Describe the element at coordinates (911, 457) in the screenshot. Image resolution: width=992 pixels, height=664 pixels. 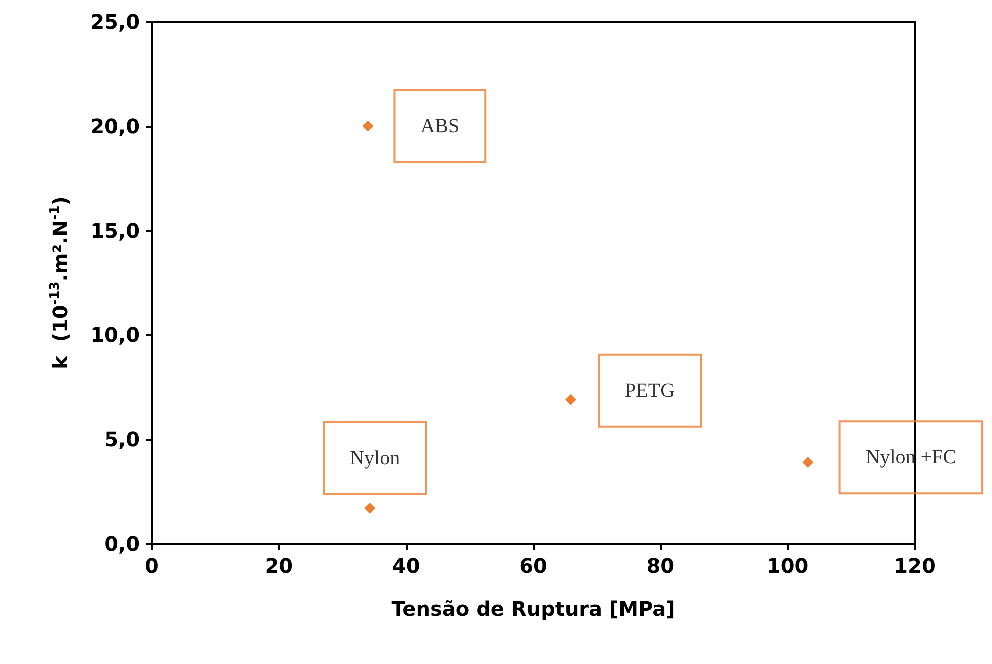
I see `annotation: Nylon +FC` at that location.